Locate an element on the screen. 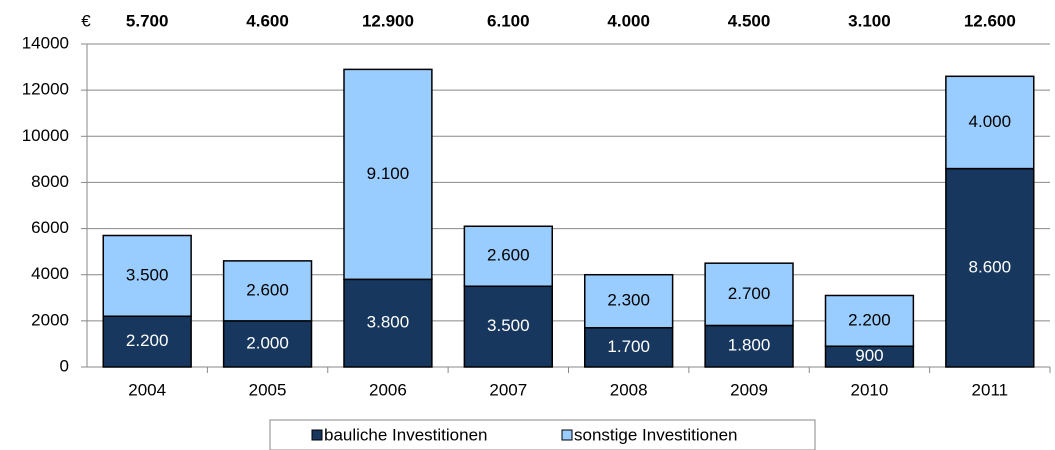 The width and height of the screenshot is (1055, 450). value-label: 4.000 is located at coordinates (990, 121).